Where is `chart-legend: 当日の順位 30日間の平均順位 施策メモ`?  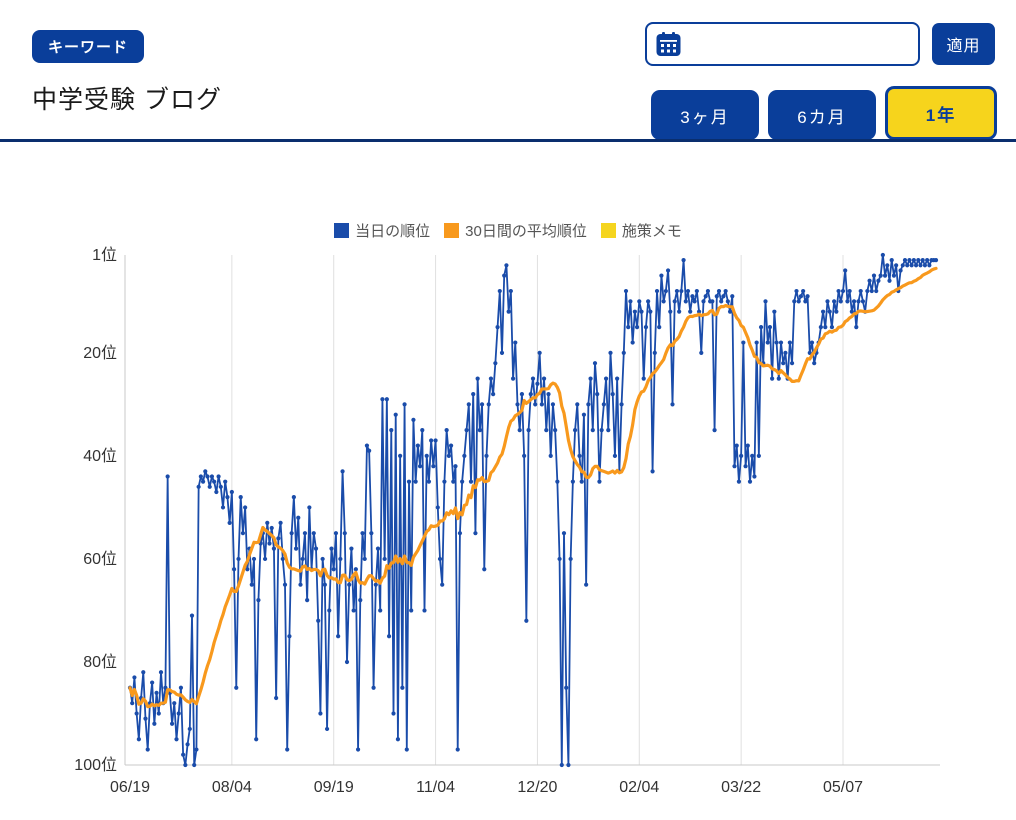
chart-legend: 当日の順位 30日間の平均順位 施策メモ is located at coordinates (508, 230).